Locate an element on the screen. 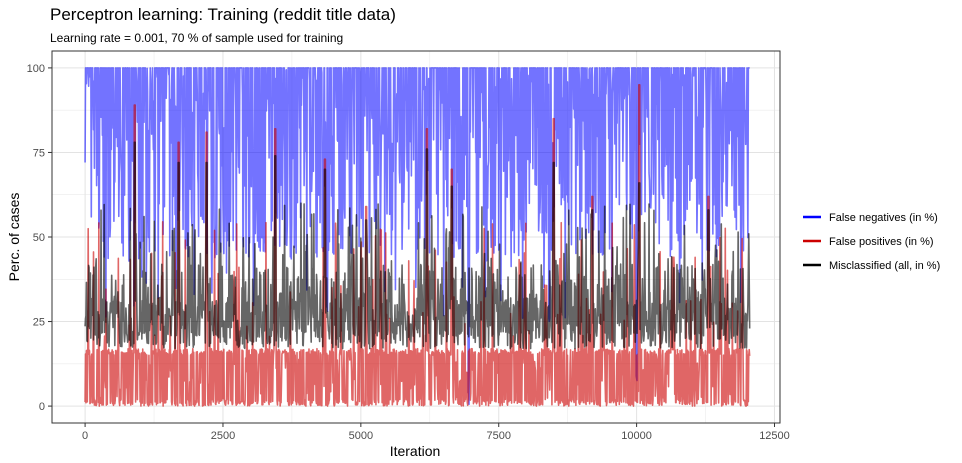  y-axis-title: Perc. of cases is located at coordinates (14, 237).